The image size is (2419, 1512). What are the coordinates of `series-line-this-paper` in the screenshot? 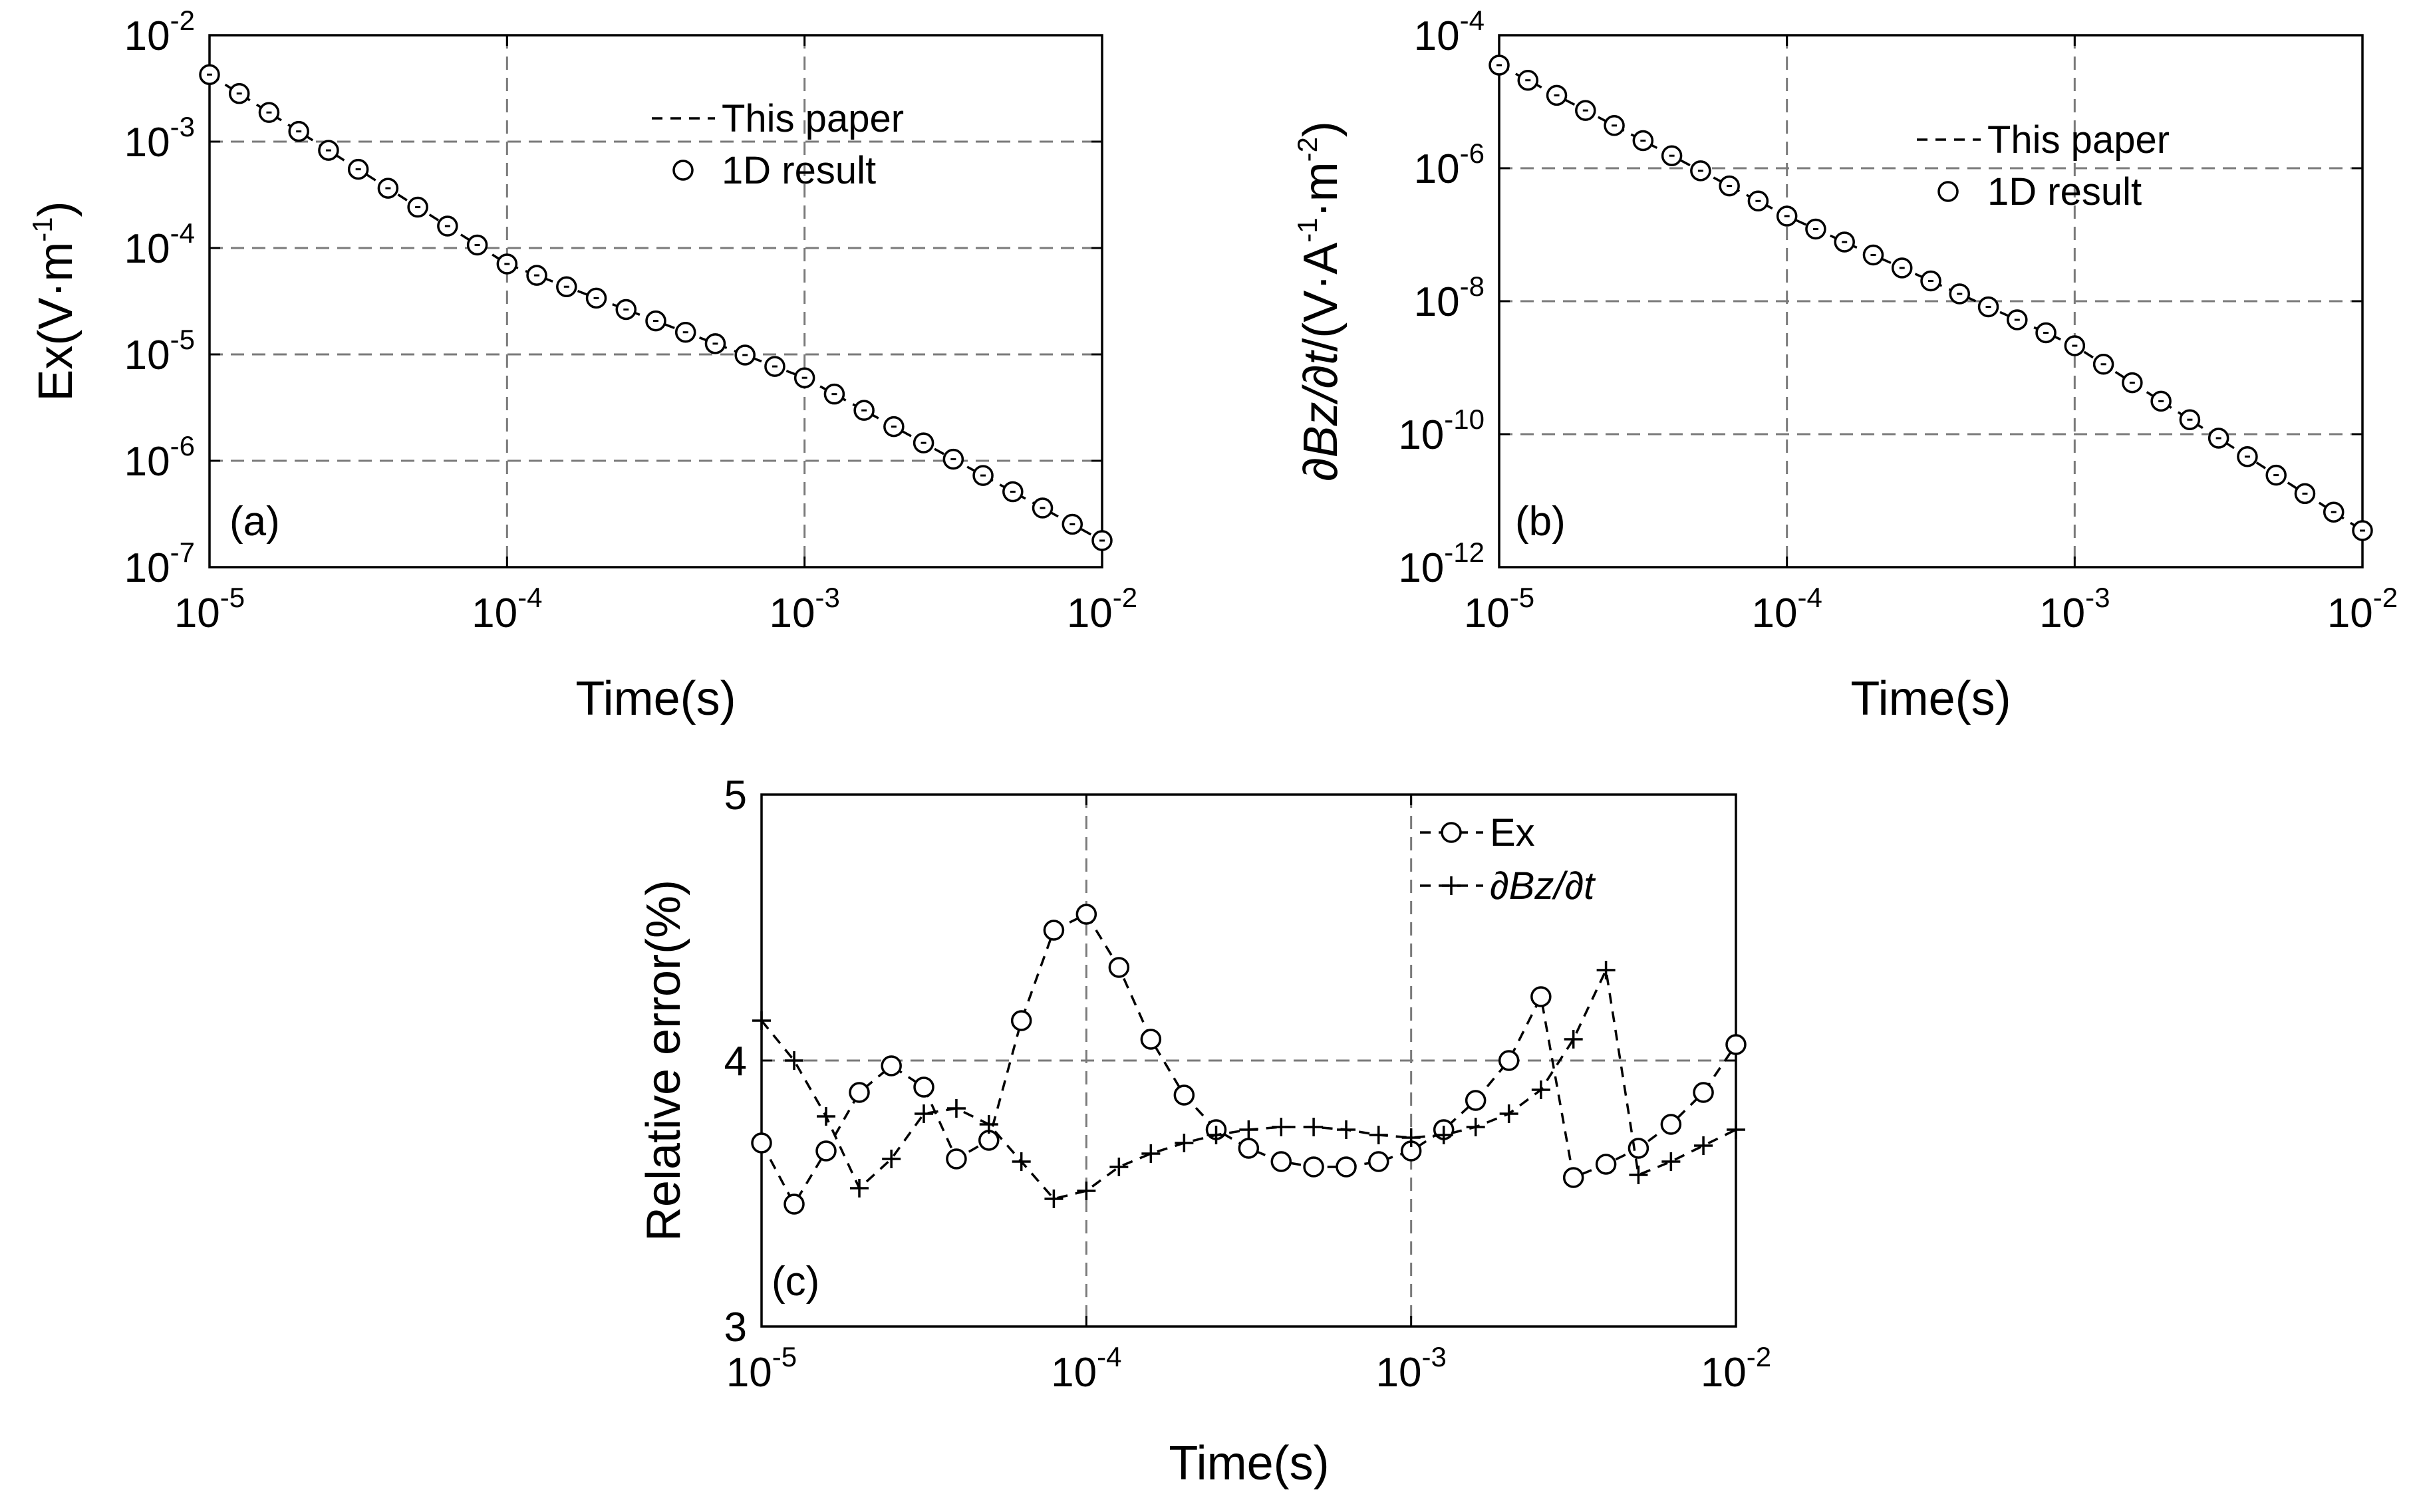 It's located at (656, 307).